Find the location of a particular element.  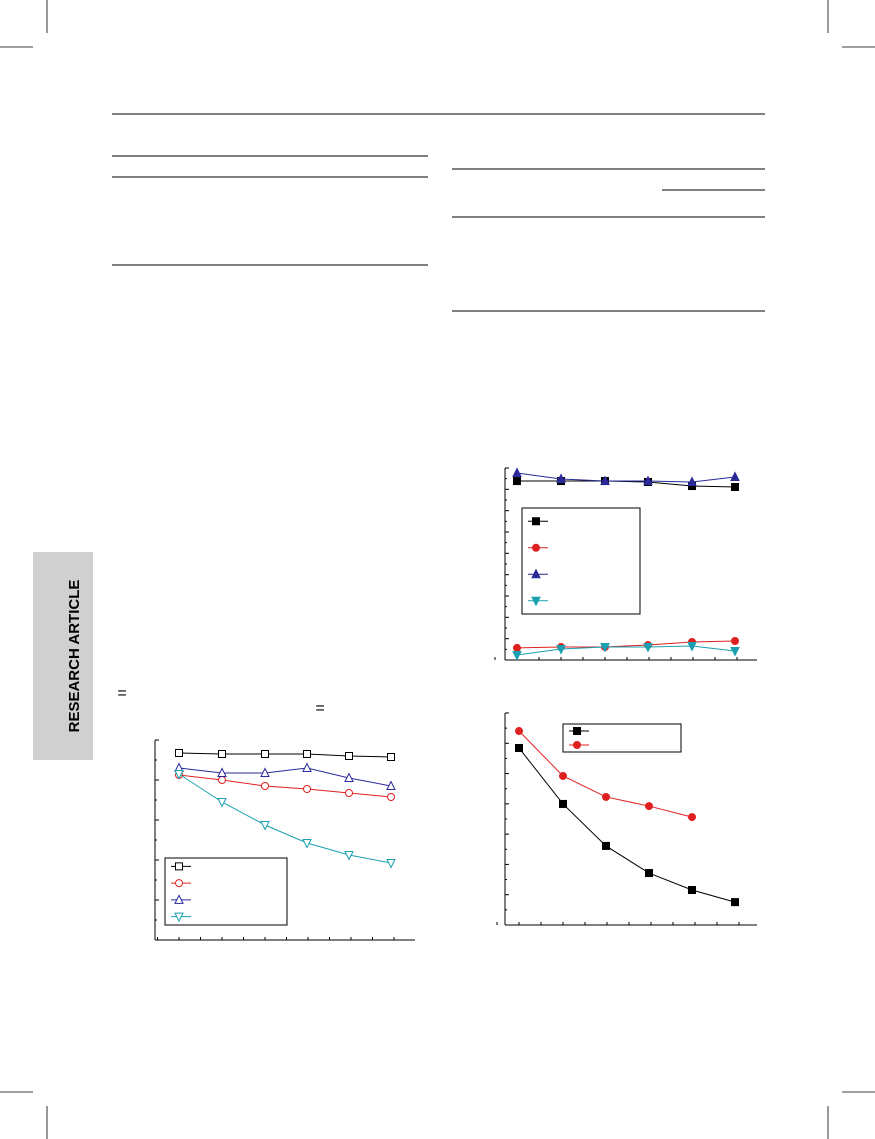

side-tab-label: RESEARCH ARTICLE is located at coordinates (74, 656).